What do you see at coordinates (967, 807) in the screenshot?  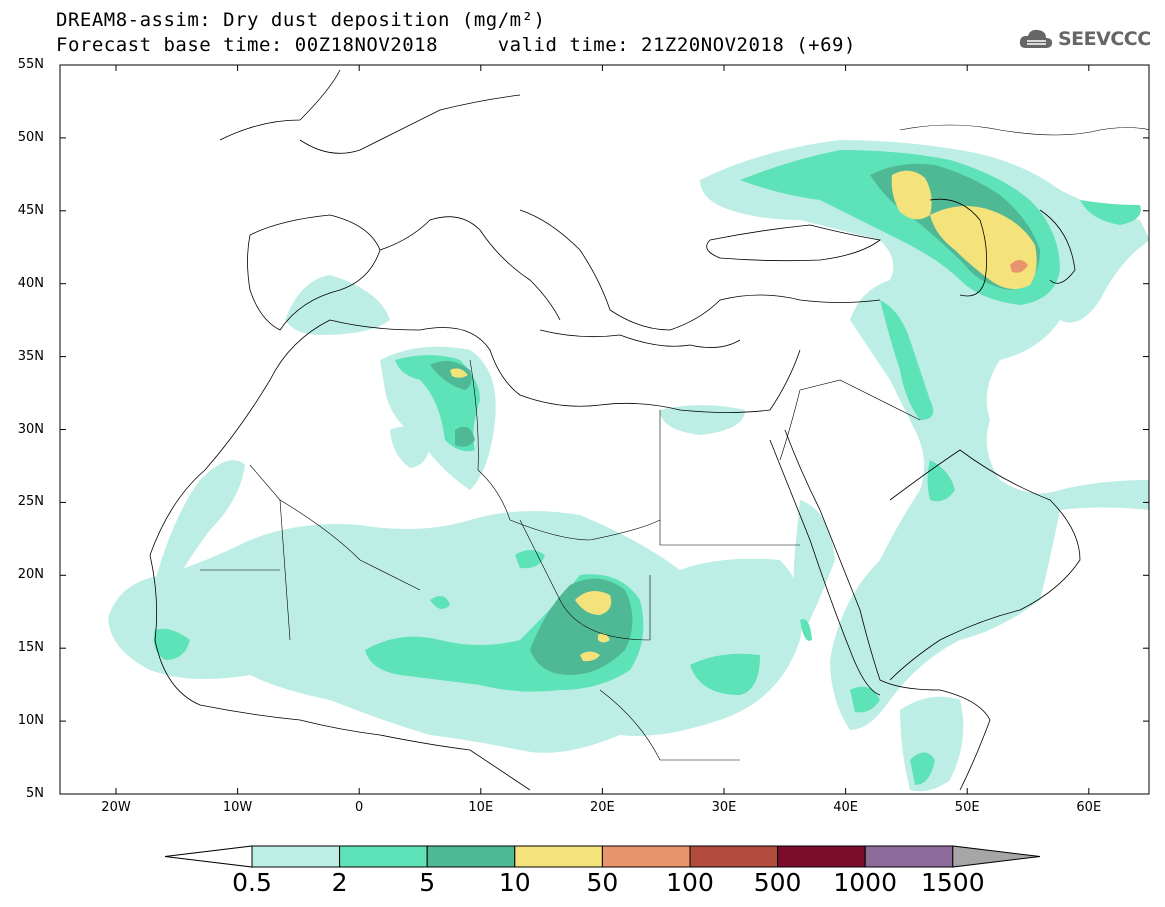 I see `lon-tick-label: 50E` at bounding box center [967, 807].